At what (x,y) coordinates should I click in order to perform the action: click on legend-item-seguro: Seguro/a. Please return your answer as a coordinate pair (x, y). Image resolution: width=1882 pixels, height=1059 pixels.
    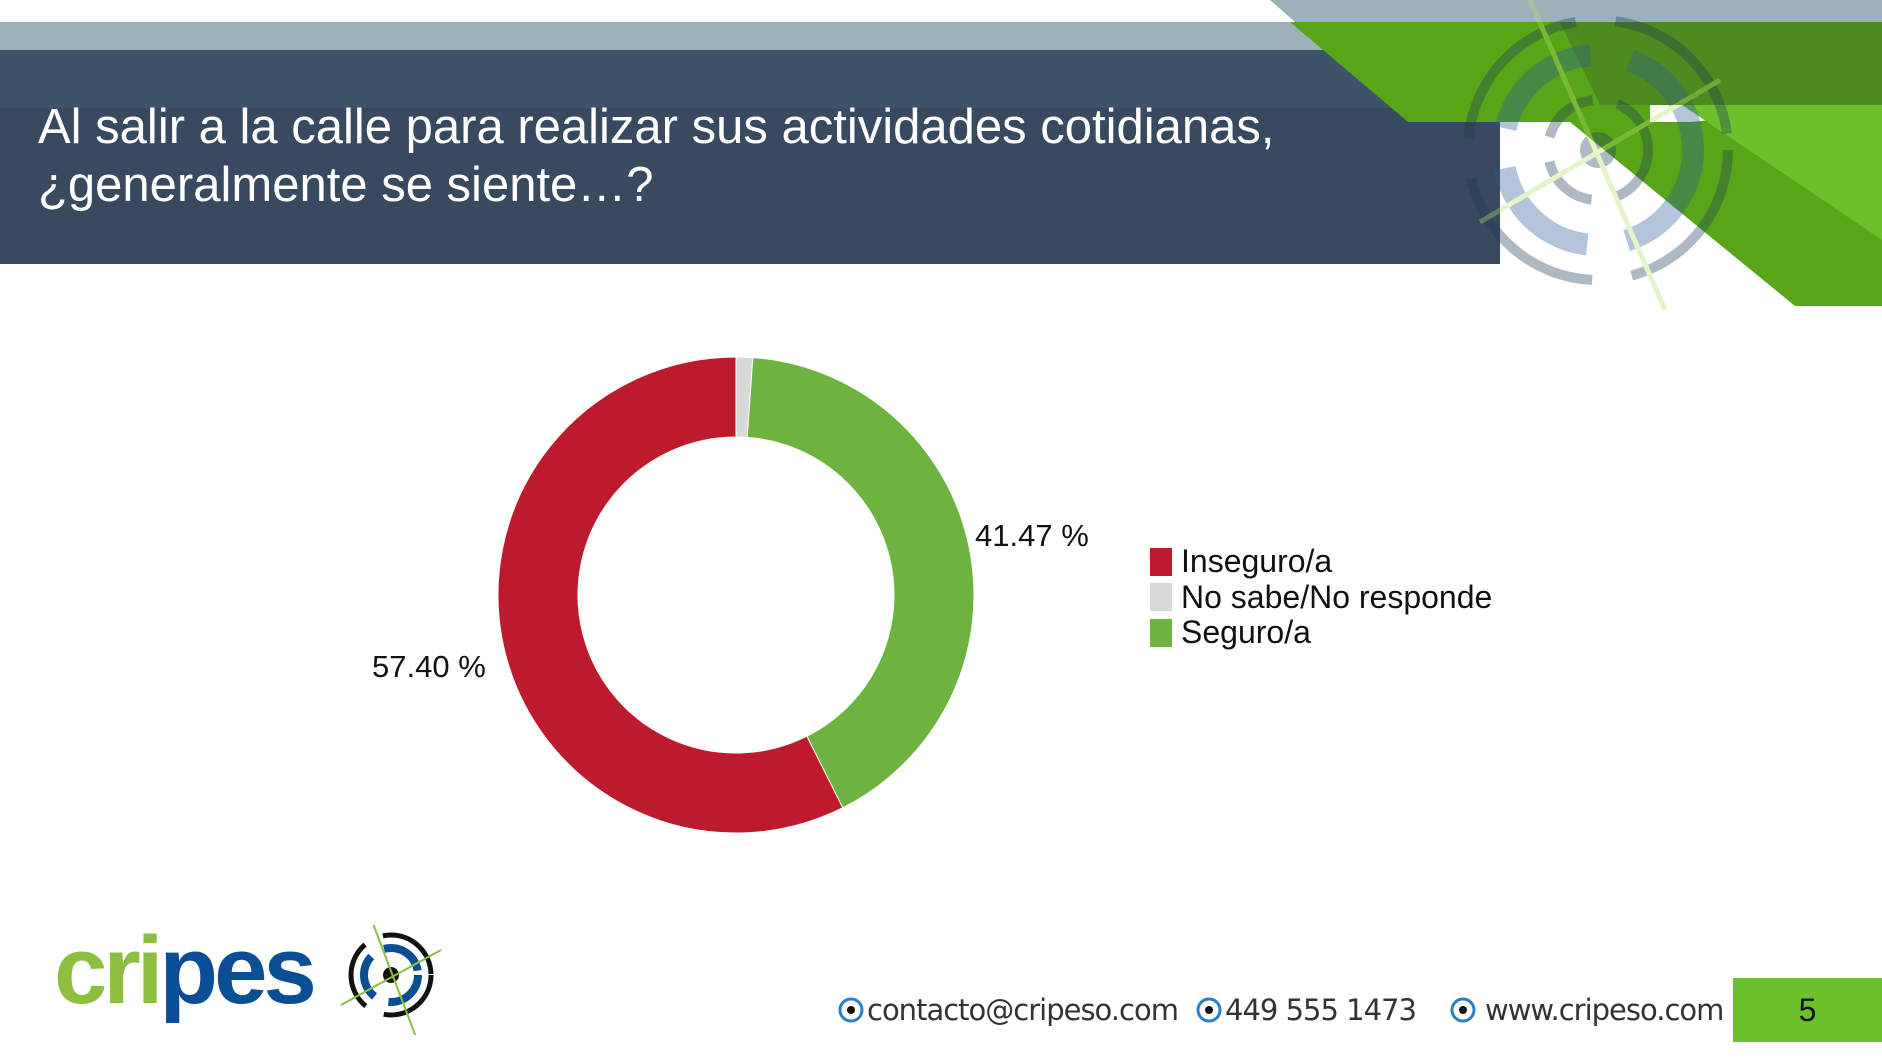
    Looking at the image, I should click on (1321, 632).